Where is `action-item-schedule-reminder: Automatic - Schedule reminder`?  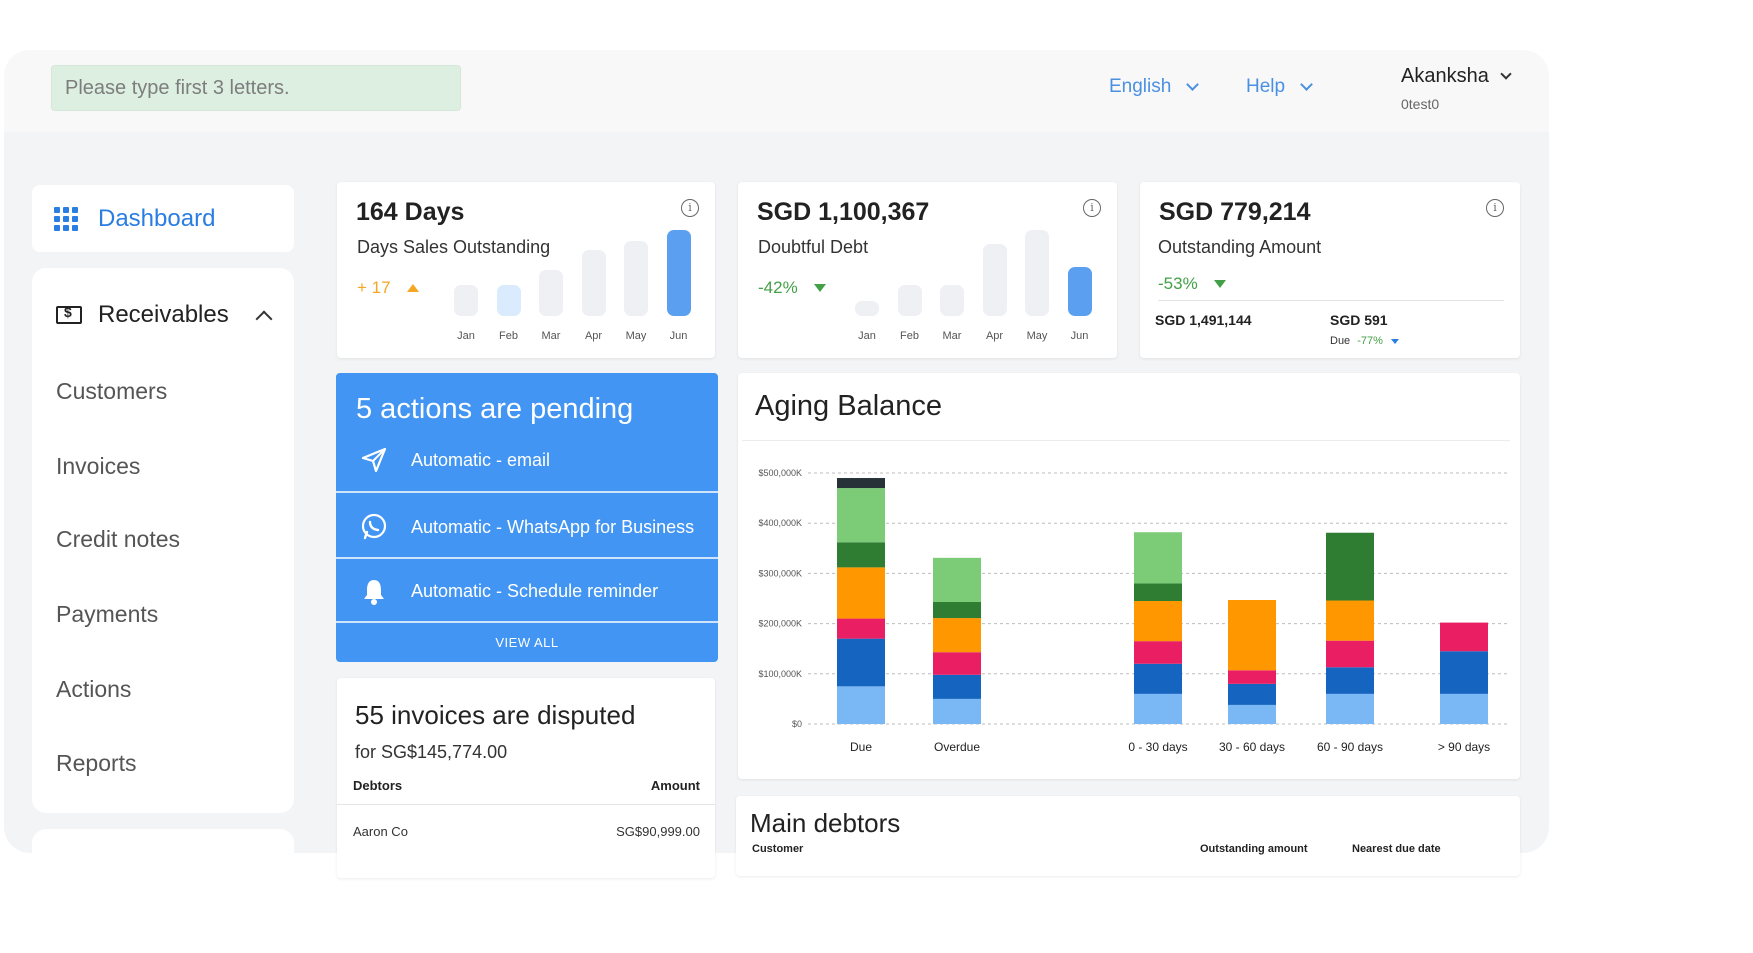
action-item-schedule-reminder: Automatic - Schedule reminder is located at coordinates (527, 591).